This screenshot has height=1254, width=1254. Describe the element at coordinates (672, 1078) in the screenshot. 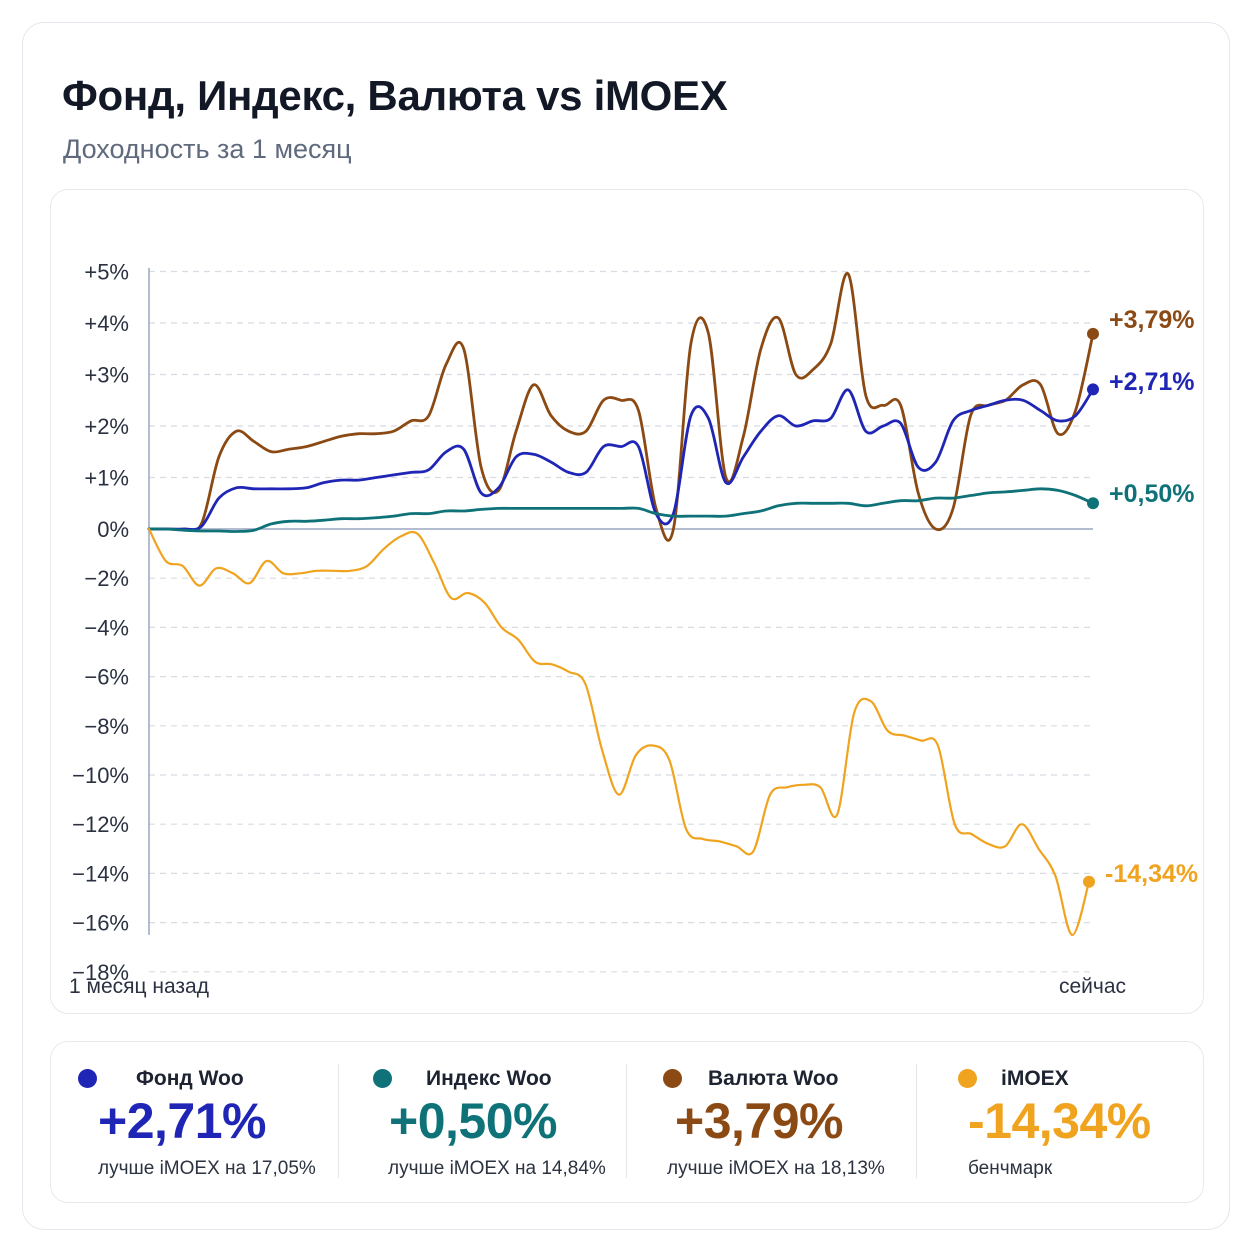

I see `currency-dot-icon` at that location.